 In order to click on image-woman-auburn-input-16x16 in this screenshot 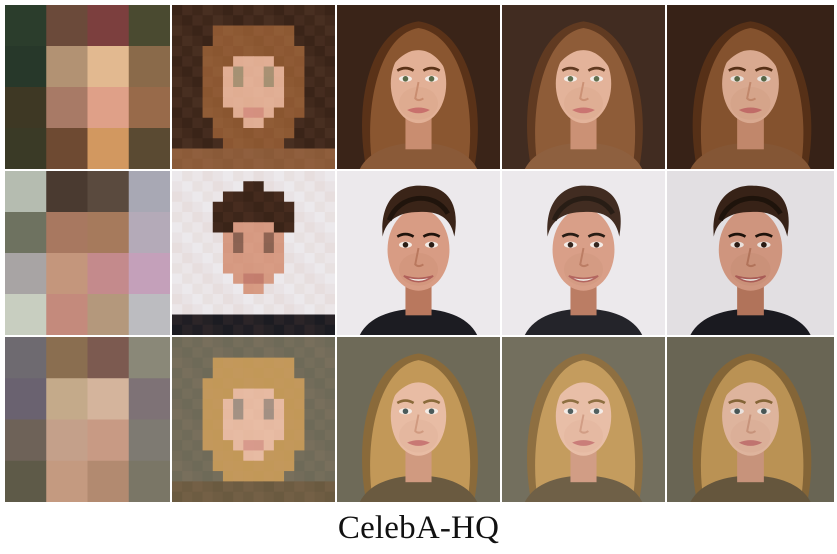, I will do `click(253, 87)`.